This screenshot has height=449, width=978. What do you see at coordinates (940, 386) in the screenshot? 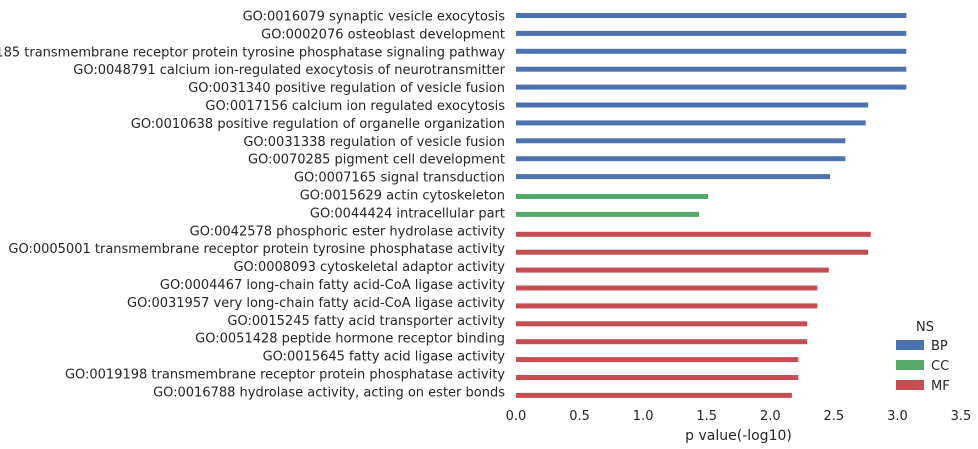
I see `legend-label: MF` at bounding box center [940, 386].